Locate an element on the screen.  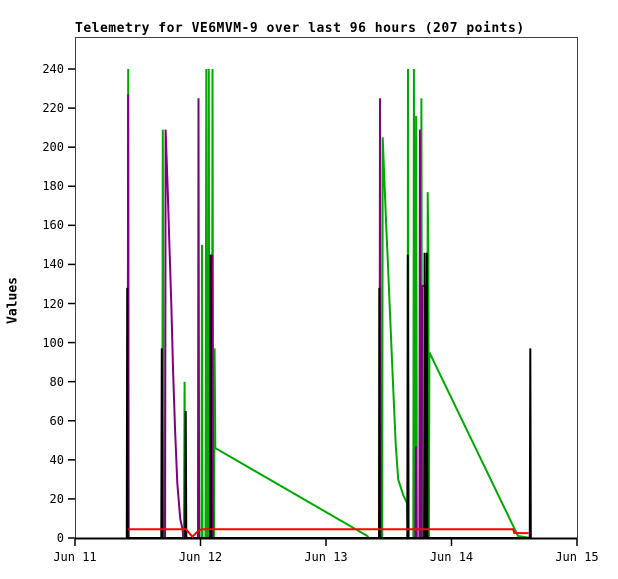
y-tick-label: 200 is located at coordinates (53, 147).